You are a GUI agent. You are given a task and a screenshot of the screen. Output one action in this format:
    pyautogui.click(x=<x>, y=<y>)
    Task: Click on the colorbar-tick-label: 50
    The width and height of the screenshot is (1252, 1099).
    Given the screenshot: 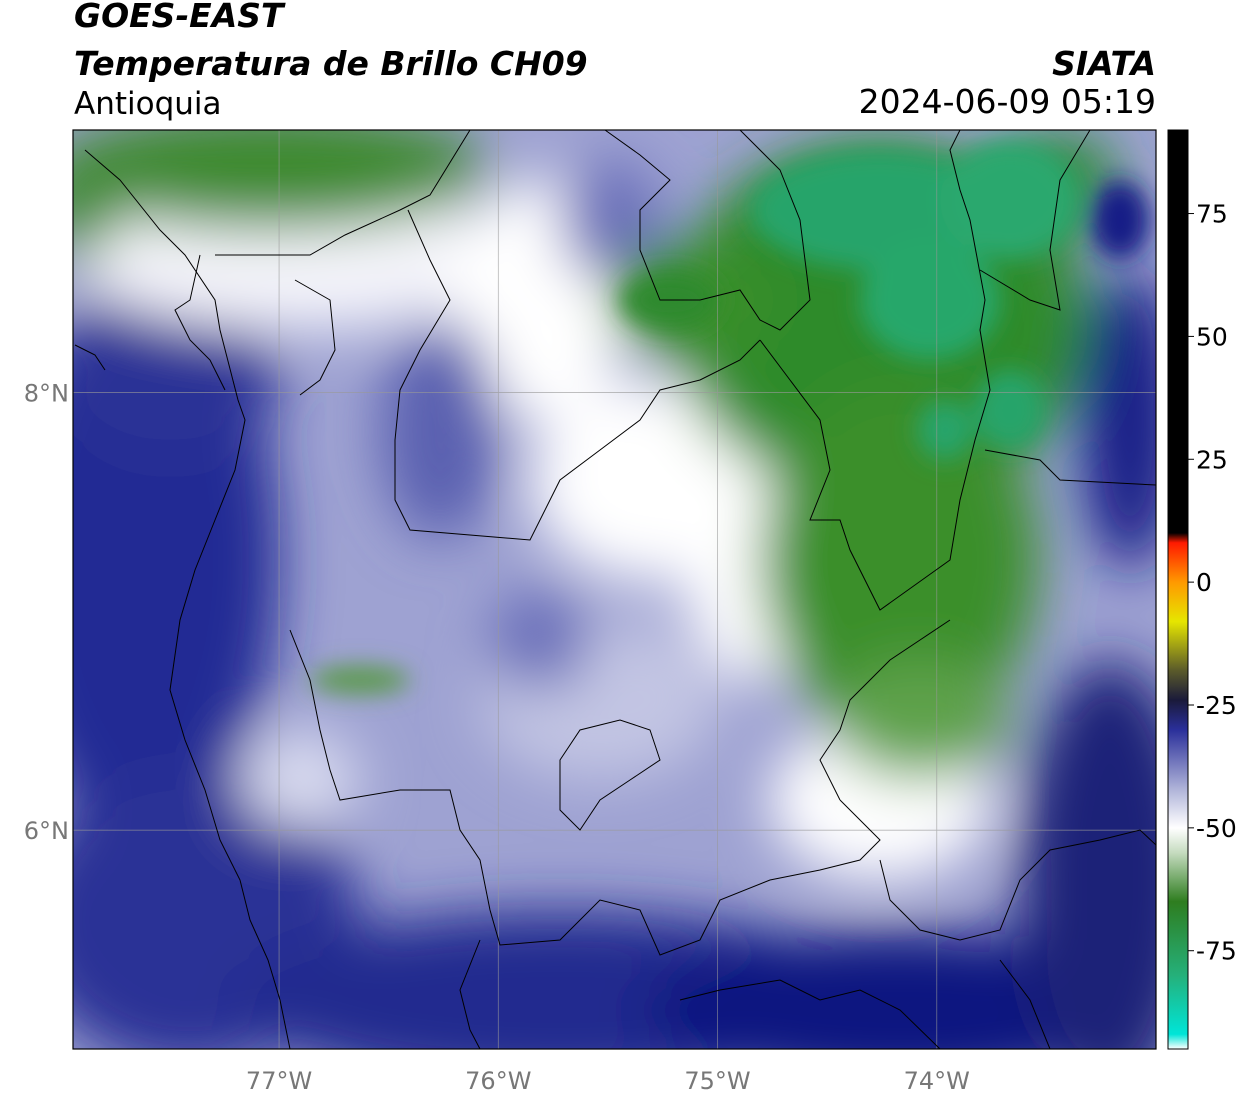 What is the action you would take?
    pyautogui.click(x=1212, y=336)
    